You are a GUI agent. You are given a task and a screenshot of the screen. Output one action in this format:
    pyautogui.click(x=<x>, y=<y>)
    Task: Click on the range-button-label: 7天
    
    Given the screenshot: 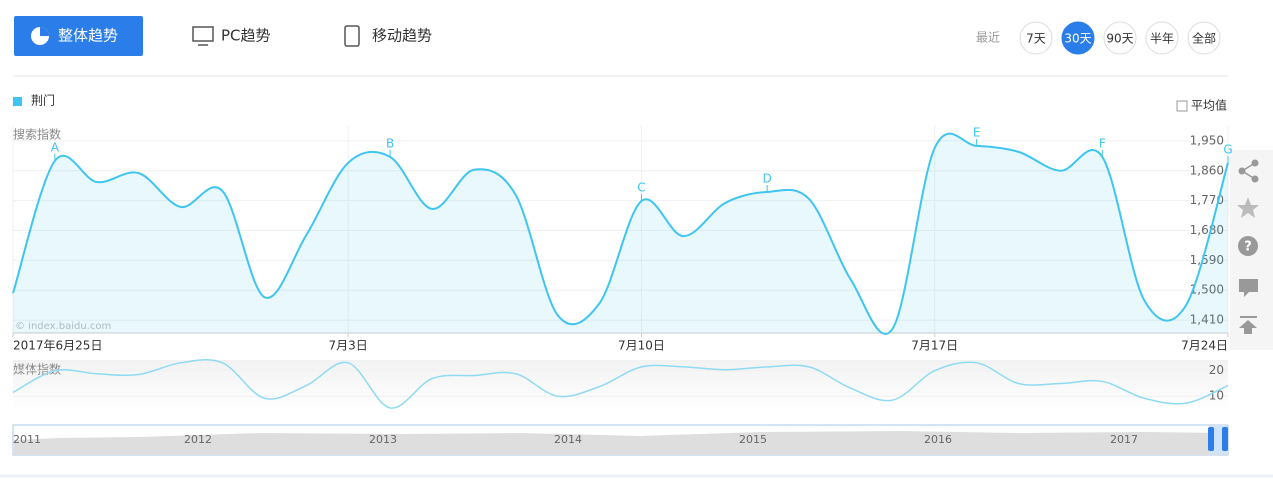 What is the action you would take?
    pyautogui.click(x=1036, y=39)
    